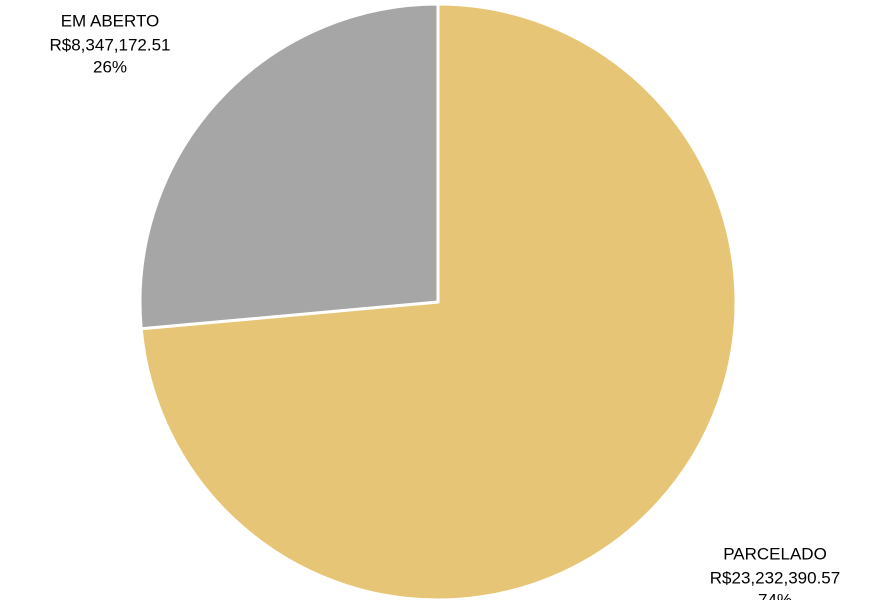 This screenshot has width=880, height=600. Describe the element at coordinates (775, 577) in the screenshot. I see `slice-label-value: R$23,232,390.57` at that location.